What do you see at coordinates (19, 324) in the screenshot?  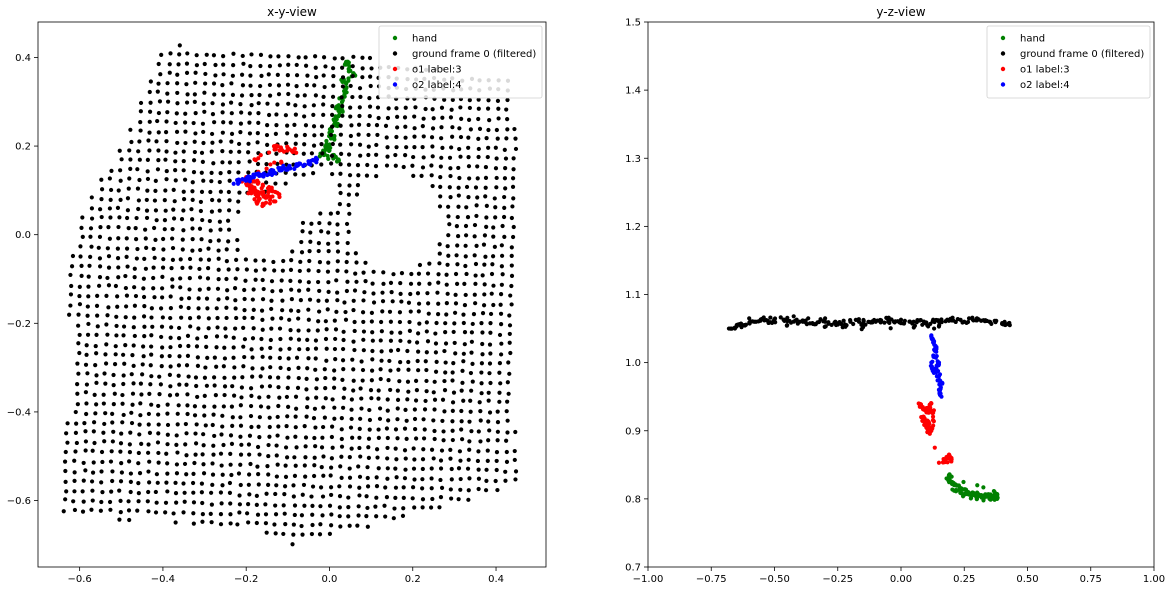 I see `y-tick-label: −0.2` at bounding box center [19, 324].